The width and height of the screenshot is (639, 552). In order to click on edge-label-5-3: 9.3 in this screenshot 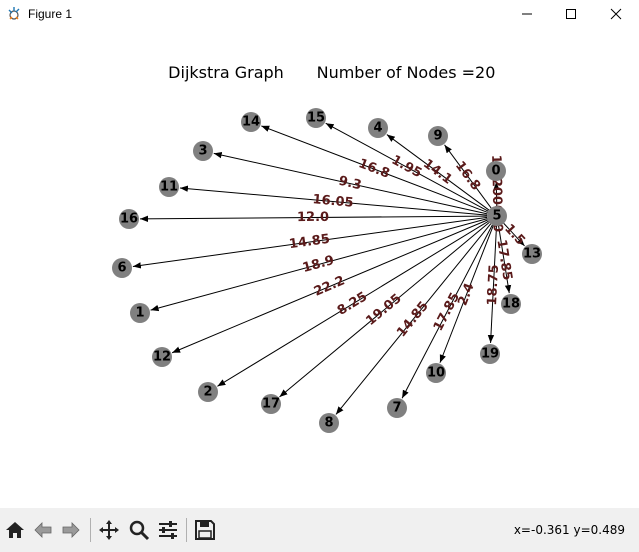, I will do `click(350, 184)`.